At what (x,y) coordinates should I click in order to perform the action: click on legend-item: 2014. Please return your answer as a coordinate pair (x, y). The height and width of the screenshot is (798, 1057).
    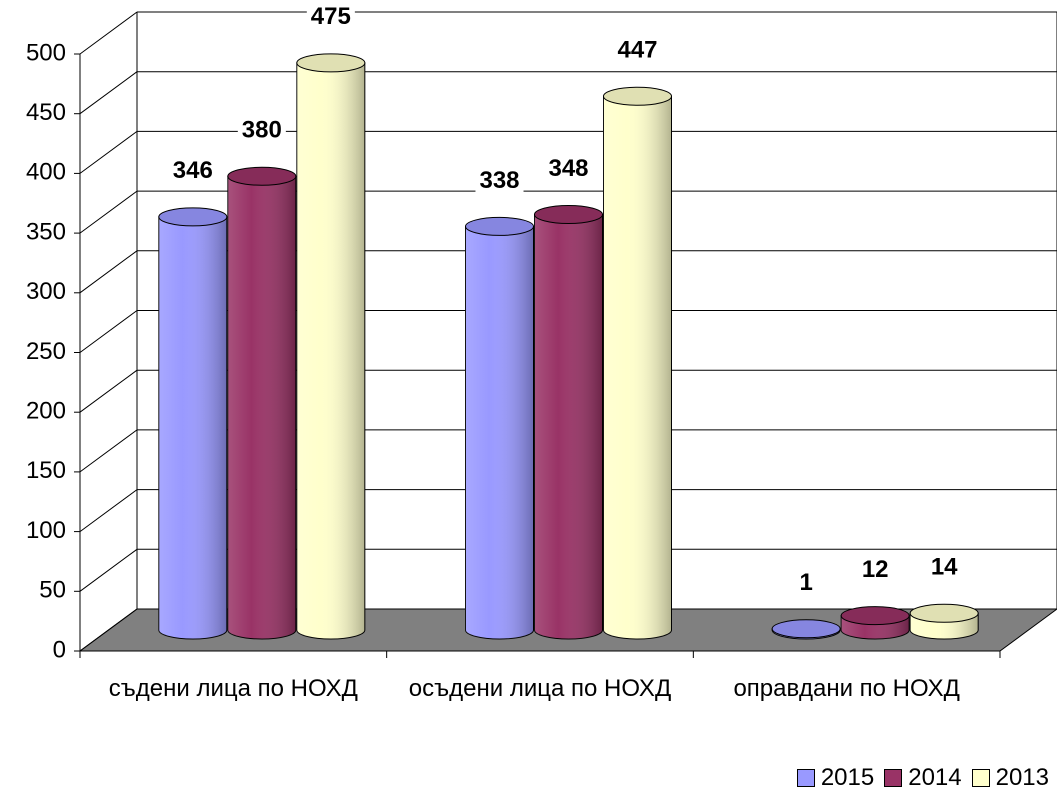
    Looking at the image, I should click on (923, 778).